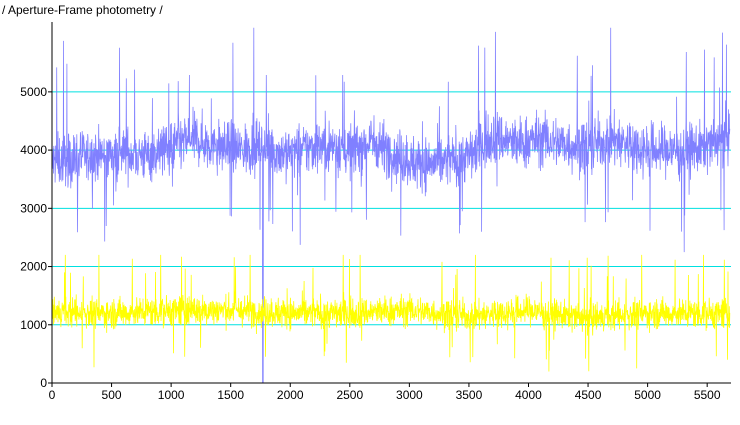  I want to click on y-tick-label-4000: 4000, so click(33, 150).